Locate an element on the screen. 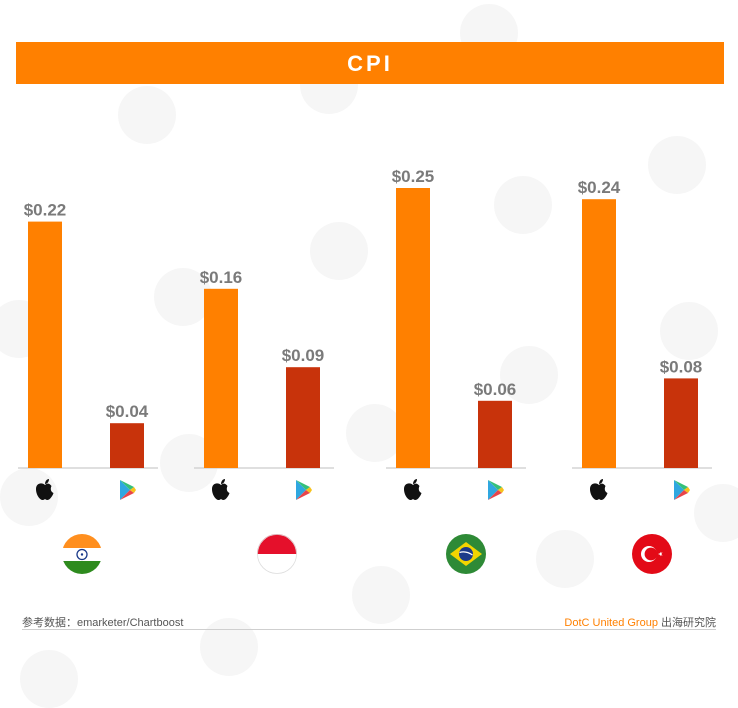 This screenshot has height=708, width=738. footer-divider is located at coordinates (369, 629).